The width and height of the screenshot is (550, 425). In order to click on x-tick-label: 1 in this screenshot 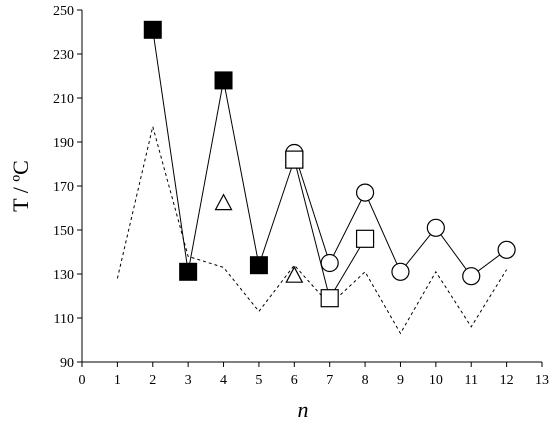, I will do `click(117, 380)`.